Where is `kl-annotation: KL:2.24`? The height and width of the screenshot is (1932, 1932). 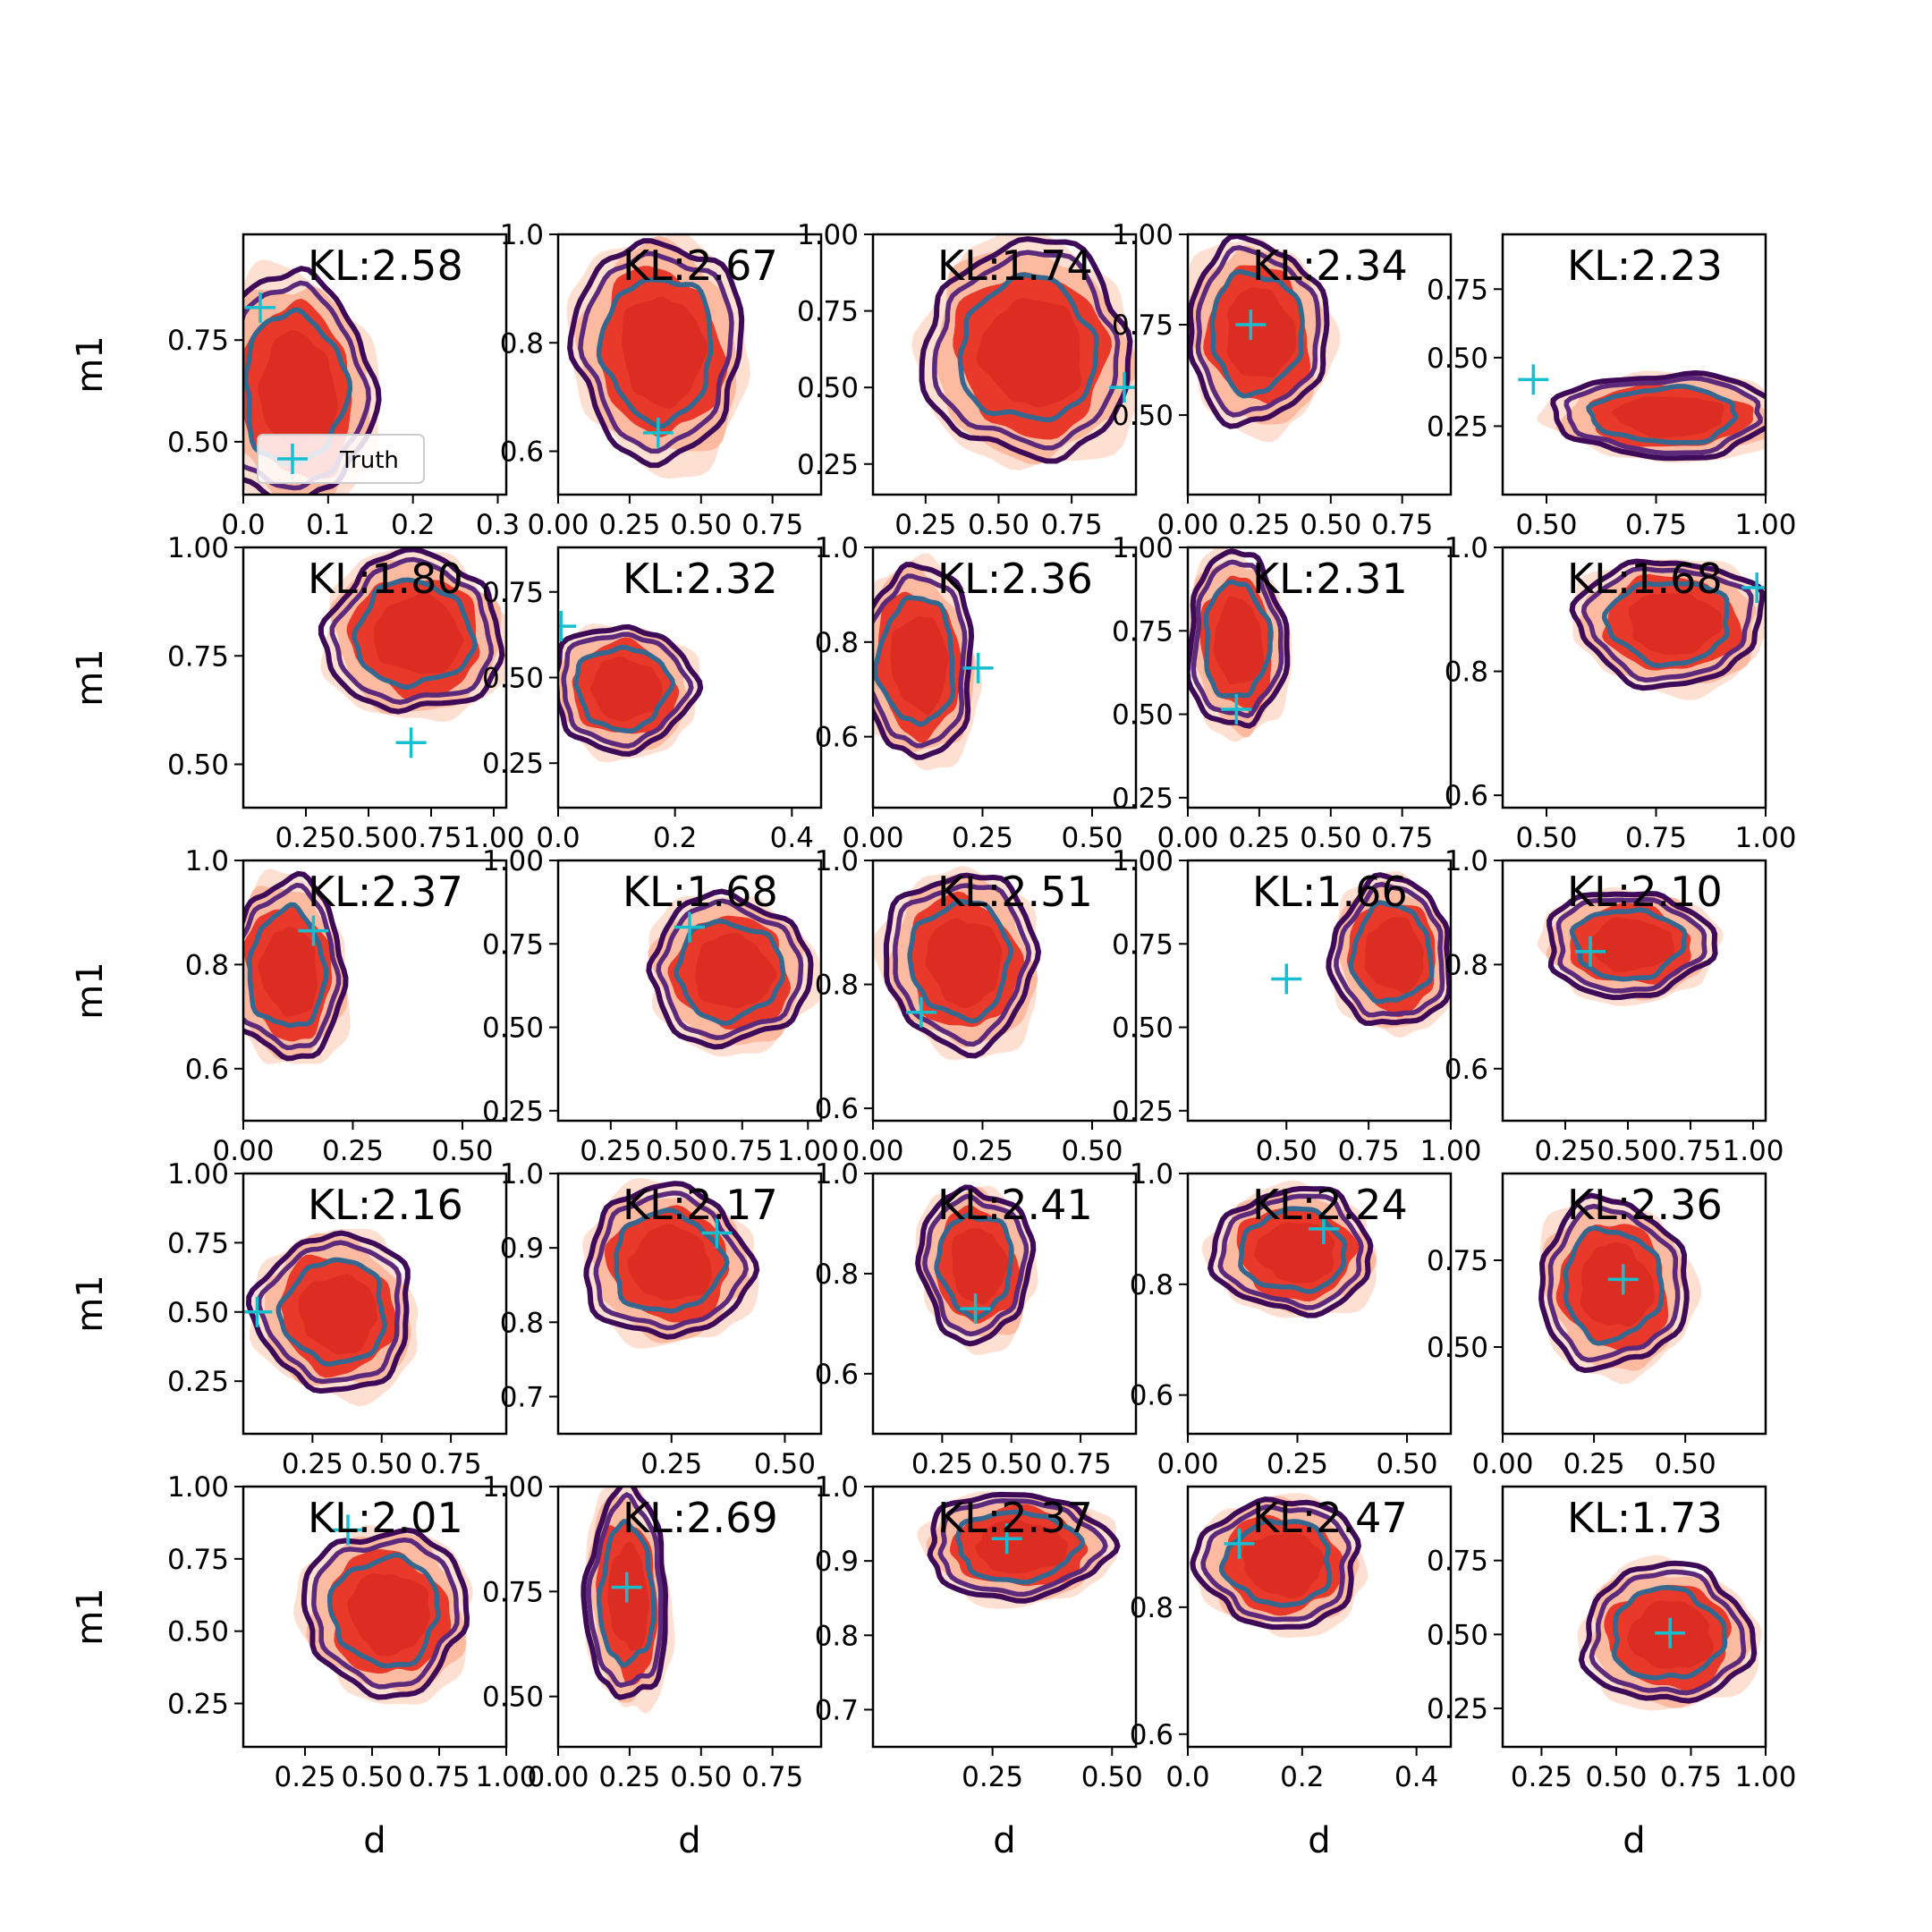 kl-annotation: KL:2.24 is located at coordinates (1330, 1205).